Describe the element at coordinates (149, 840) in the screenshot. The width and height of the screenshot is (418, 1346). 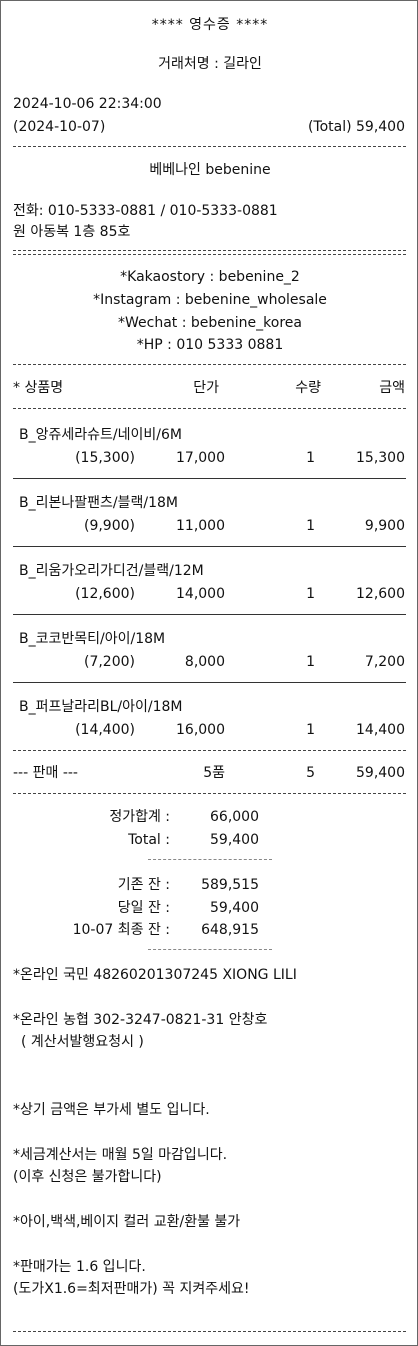
I see `total-label: Total :` at that location.